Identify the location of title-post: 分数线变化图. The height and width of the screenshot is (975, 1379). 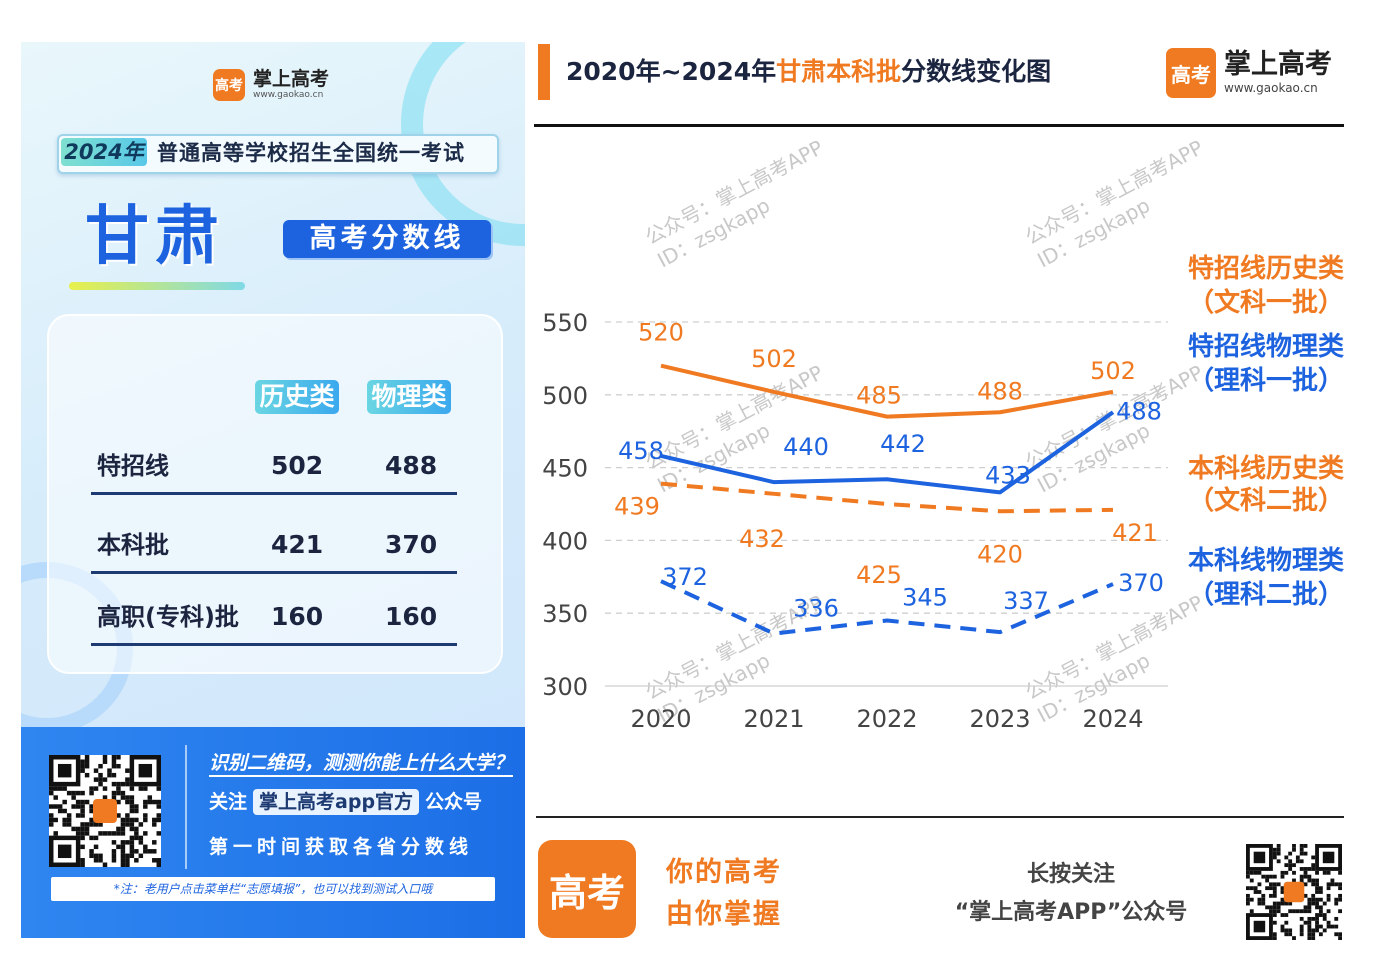
(976, 71).